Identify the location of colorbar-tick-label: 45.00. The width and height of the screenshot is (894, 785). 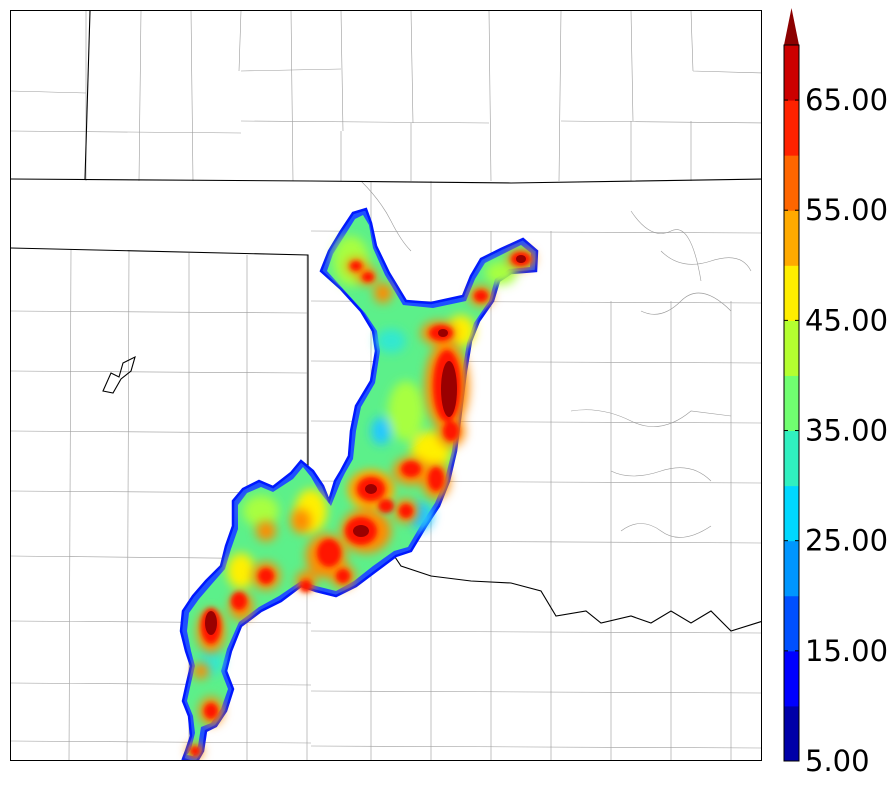
(846, 320).